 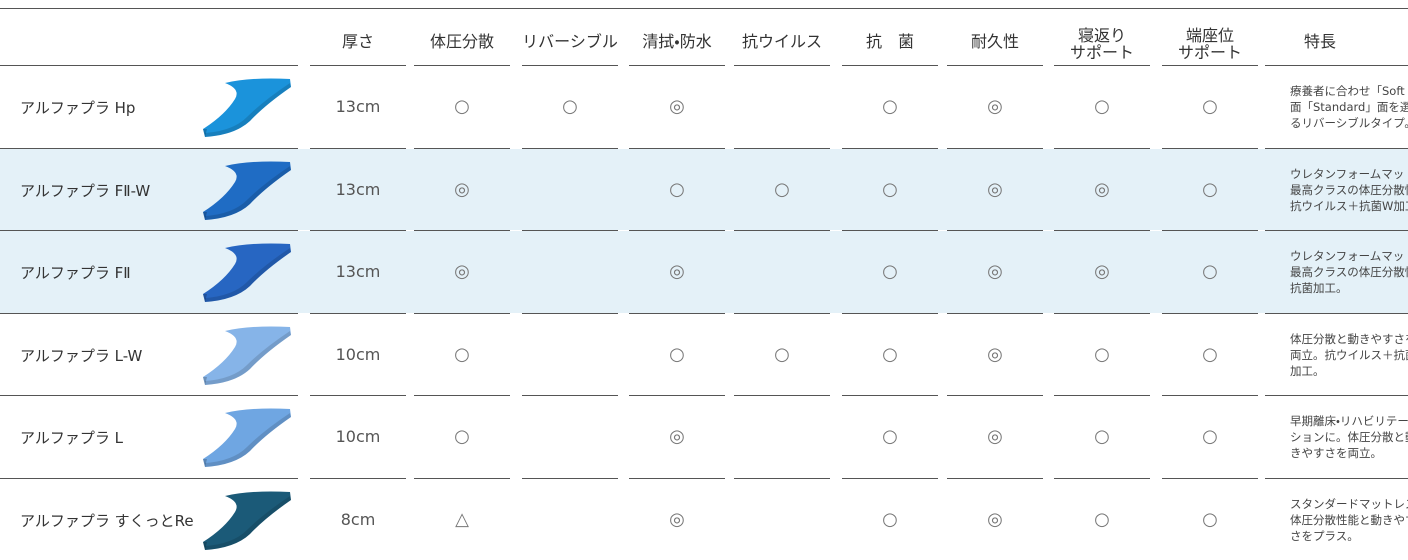 What do you see at coordinates (570, 41) in the screenshot?
I see `column-header: リバーシブル` at bounding box center [570, 41].